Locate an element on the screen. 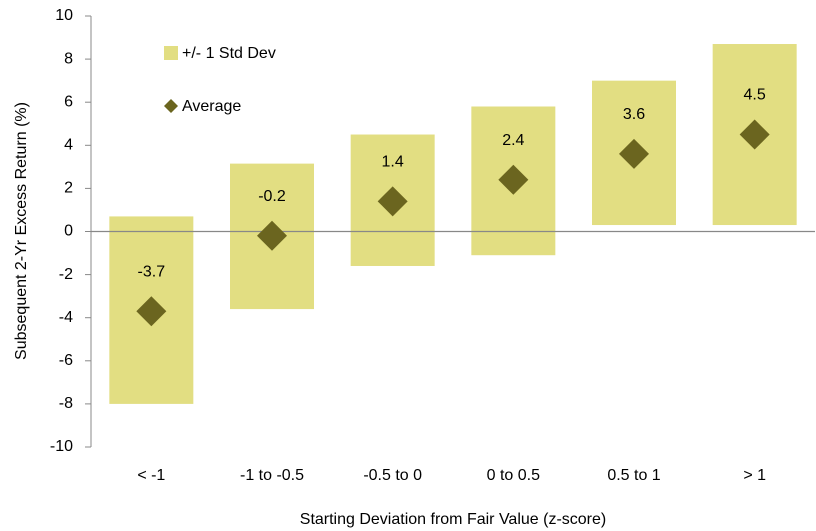  y-tick-label: 8 is located at coordinates (68, 58).